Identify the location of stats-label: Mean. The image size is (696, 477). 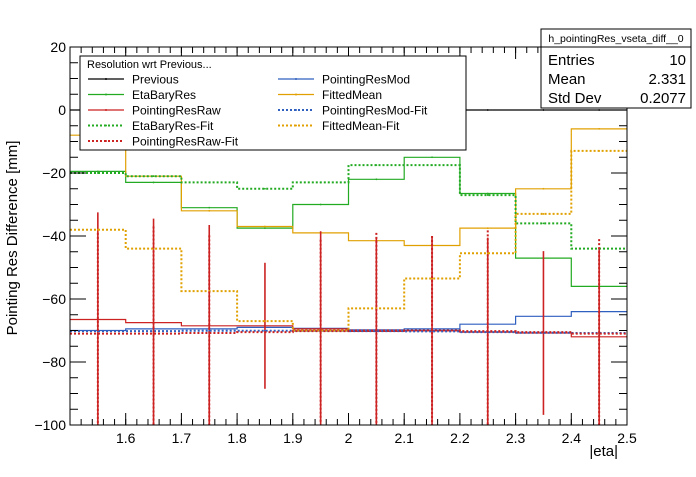
(567, 79).